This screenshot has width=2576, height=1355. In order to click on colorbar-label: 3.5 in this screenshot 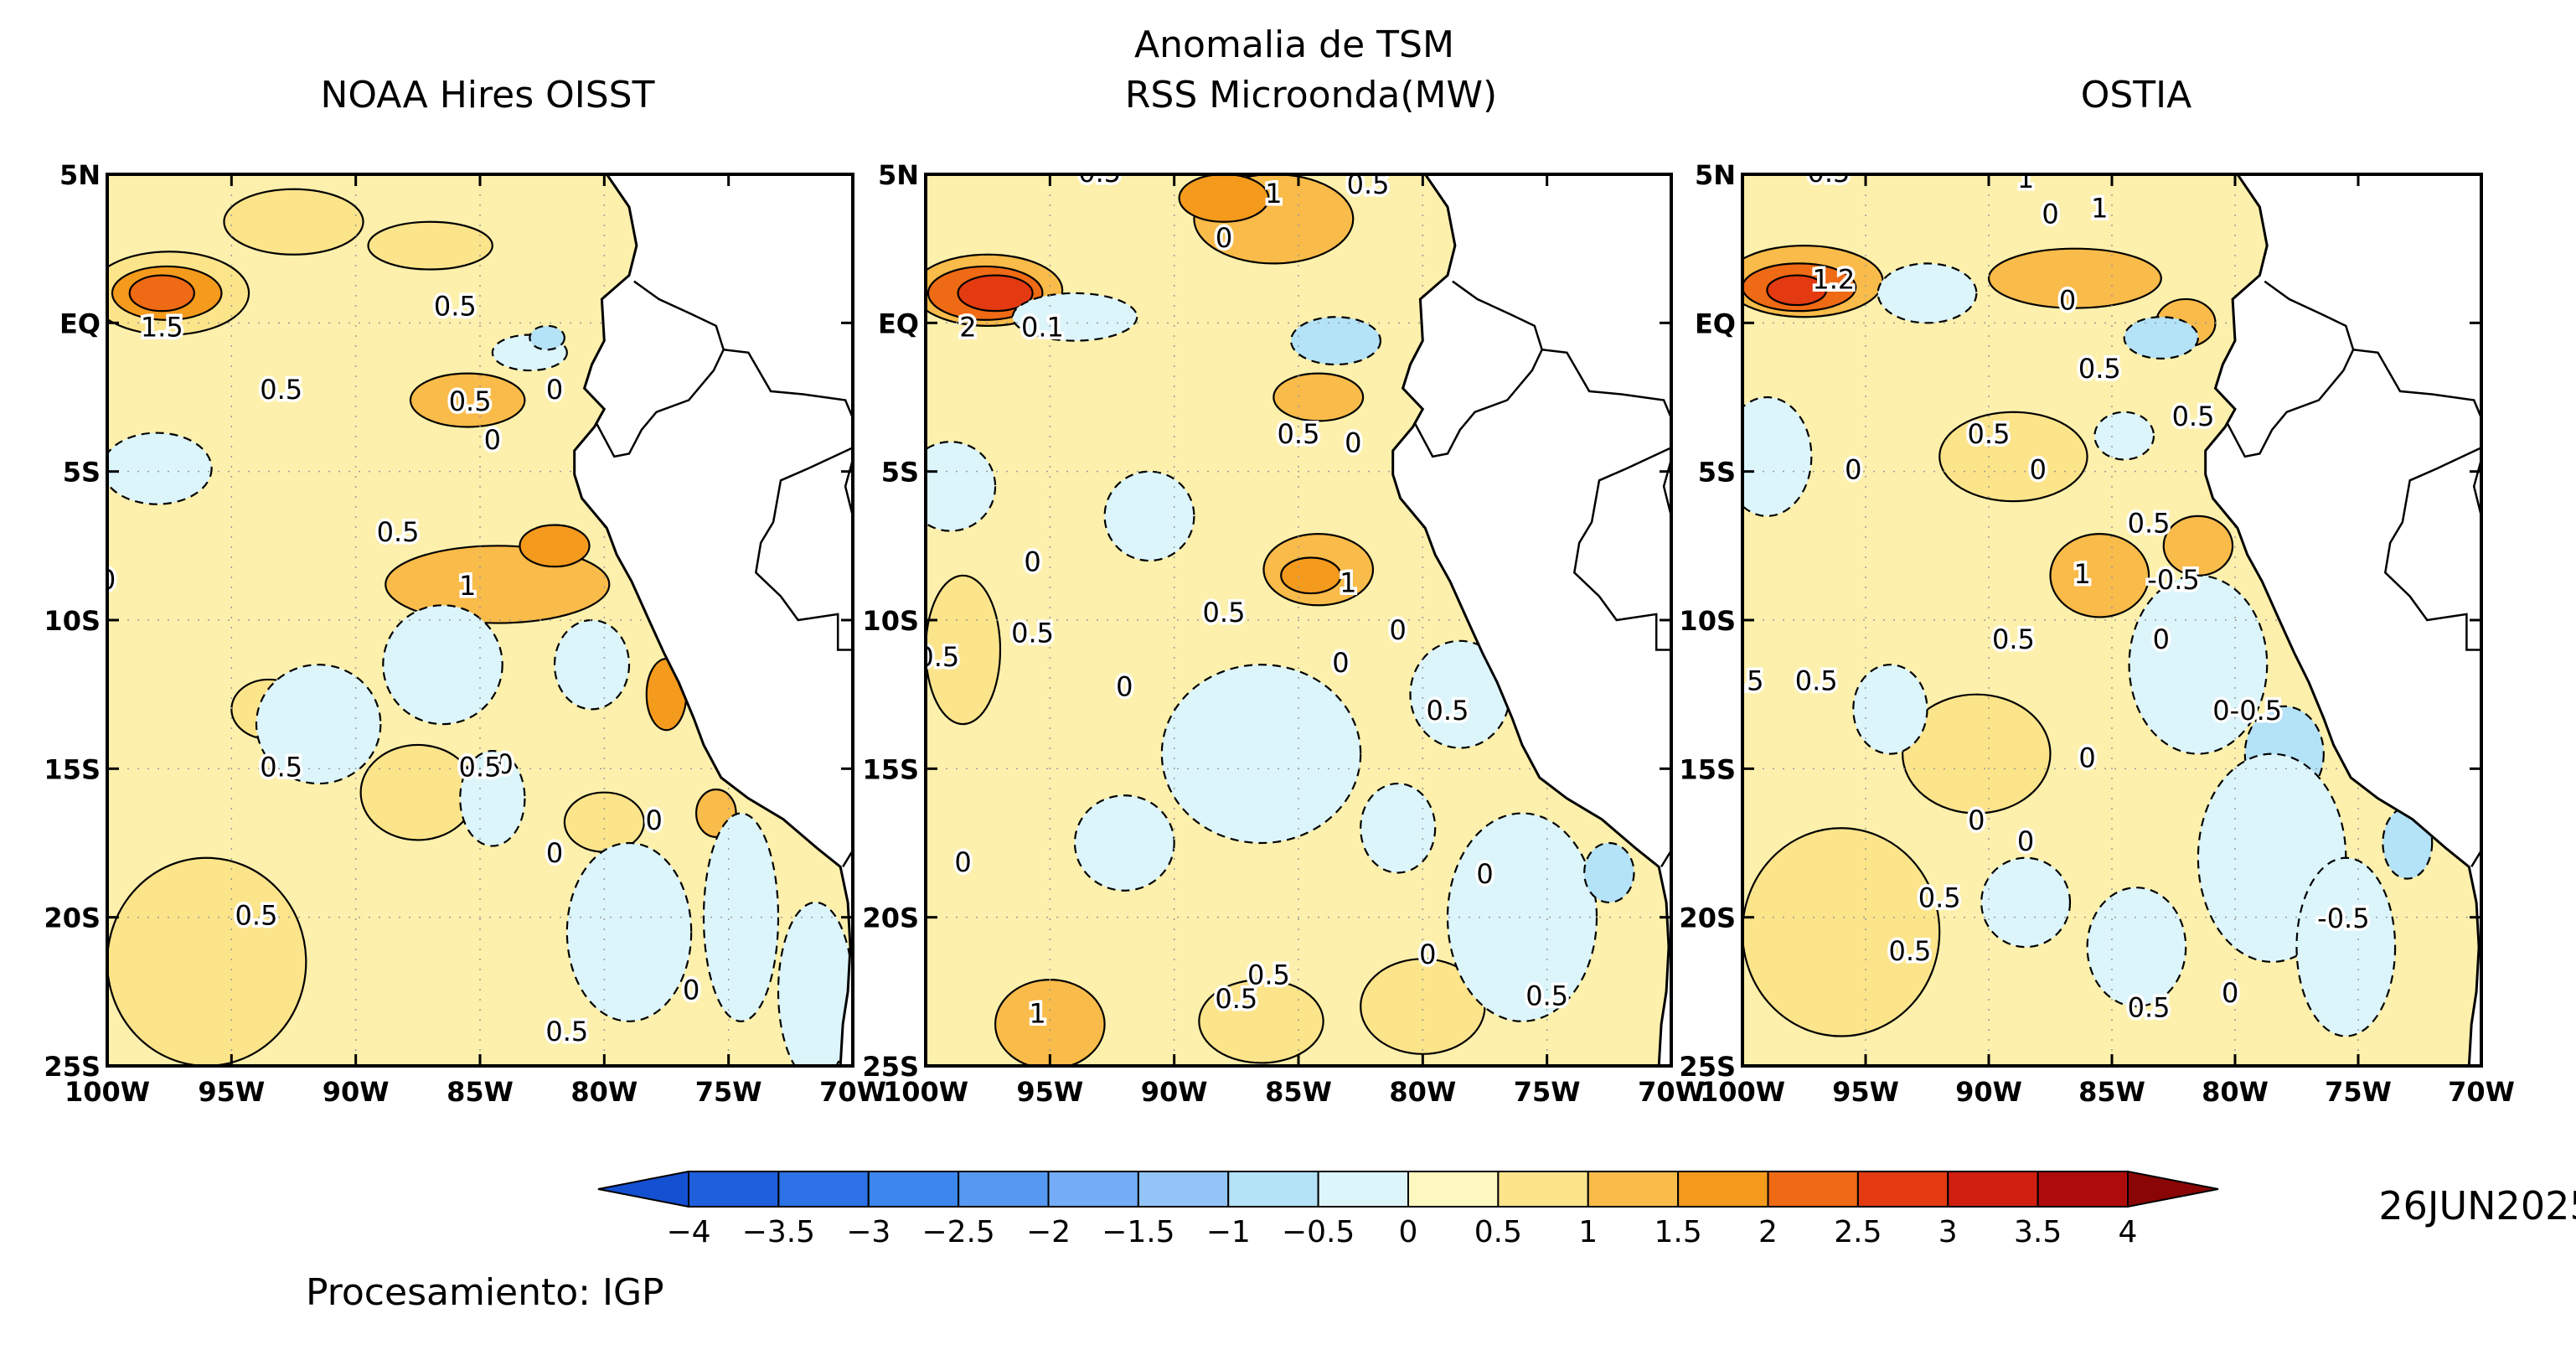, I will do `click(2038, 1232)`.